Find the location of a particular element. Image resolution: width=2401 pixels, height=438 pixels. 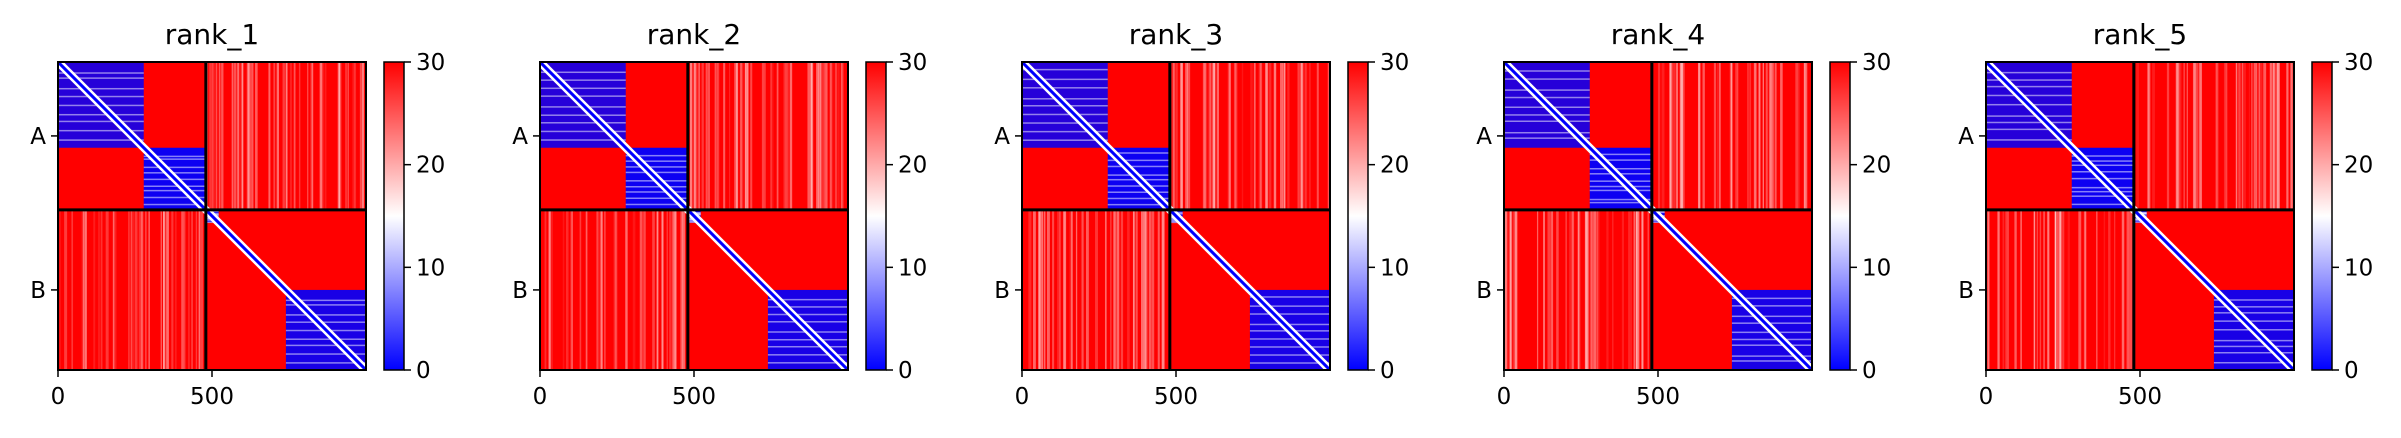

panel-title: rank_5 is located at coordinates (2140, 34).